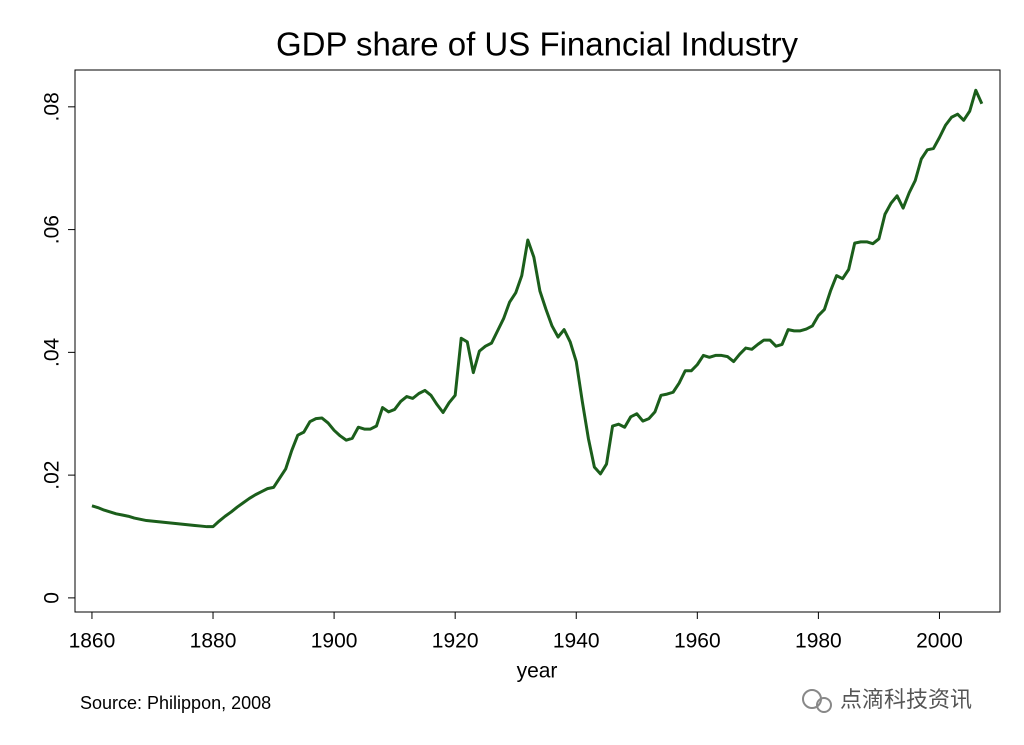  Describe the element at coordinates (455, 641) in the screenshot. I see `x-tick-label: 1920` at that location.